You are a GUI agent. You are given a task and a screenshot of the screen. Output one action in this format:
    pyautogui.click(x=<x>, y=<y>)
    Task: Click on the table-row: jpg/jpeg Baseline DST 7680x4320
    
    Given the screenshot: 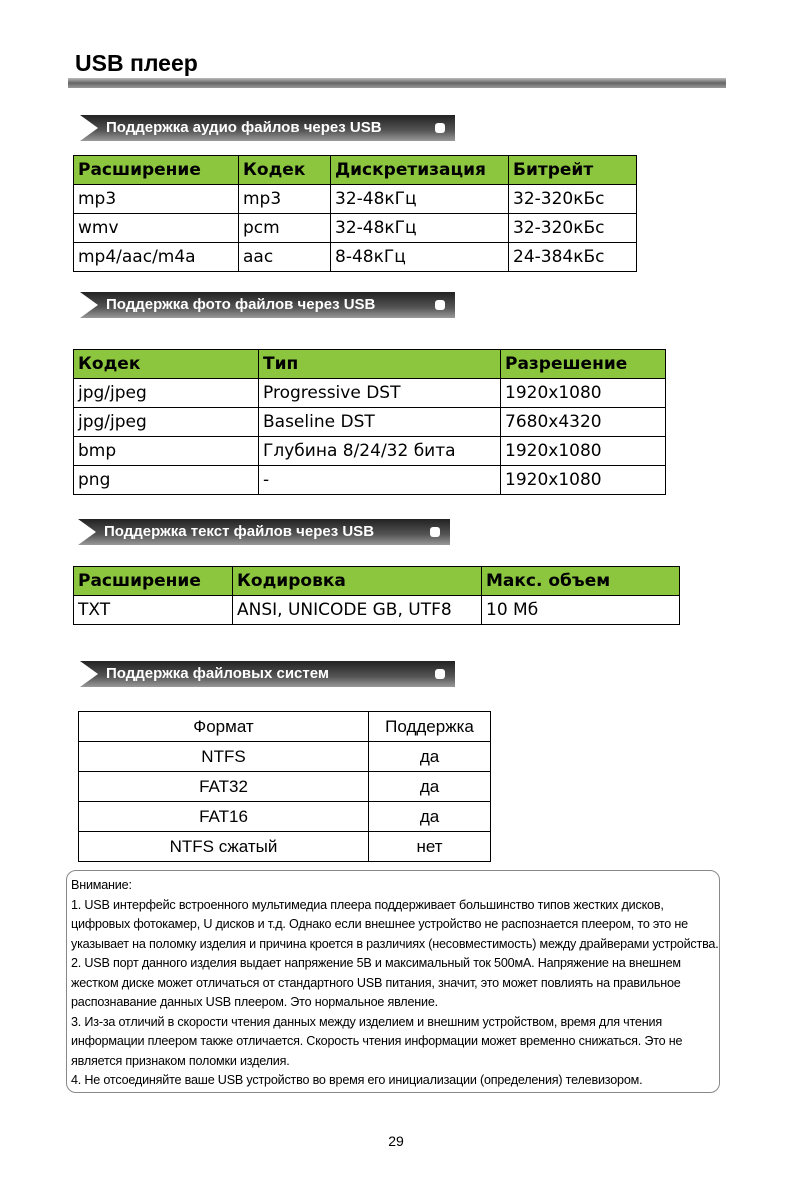 What is the action you would take?
    pyautogui.click(x=369, y=422)
    